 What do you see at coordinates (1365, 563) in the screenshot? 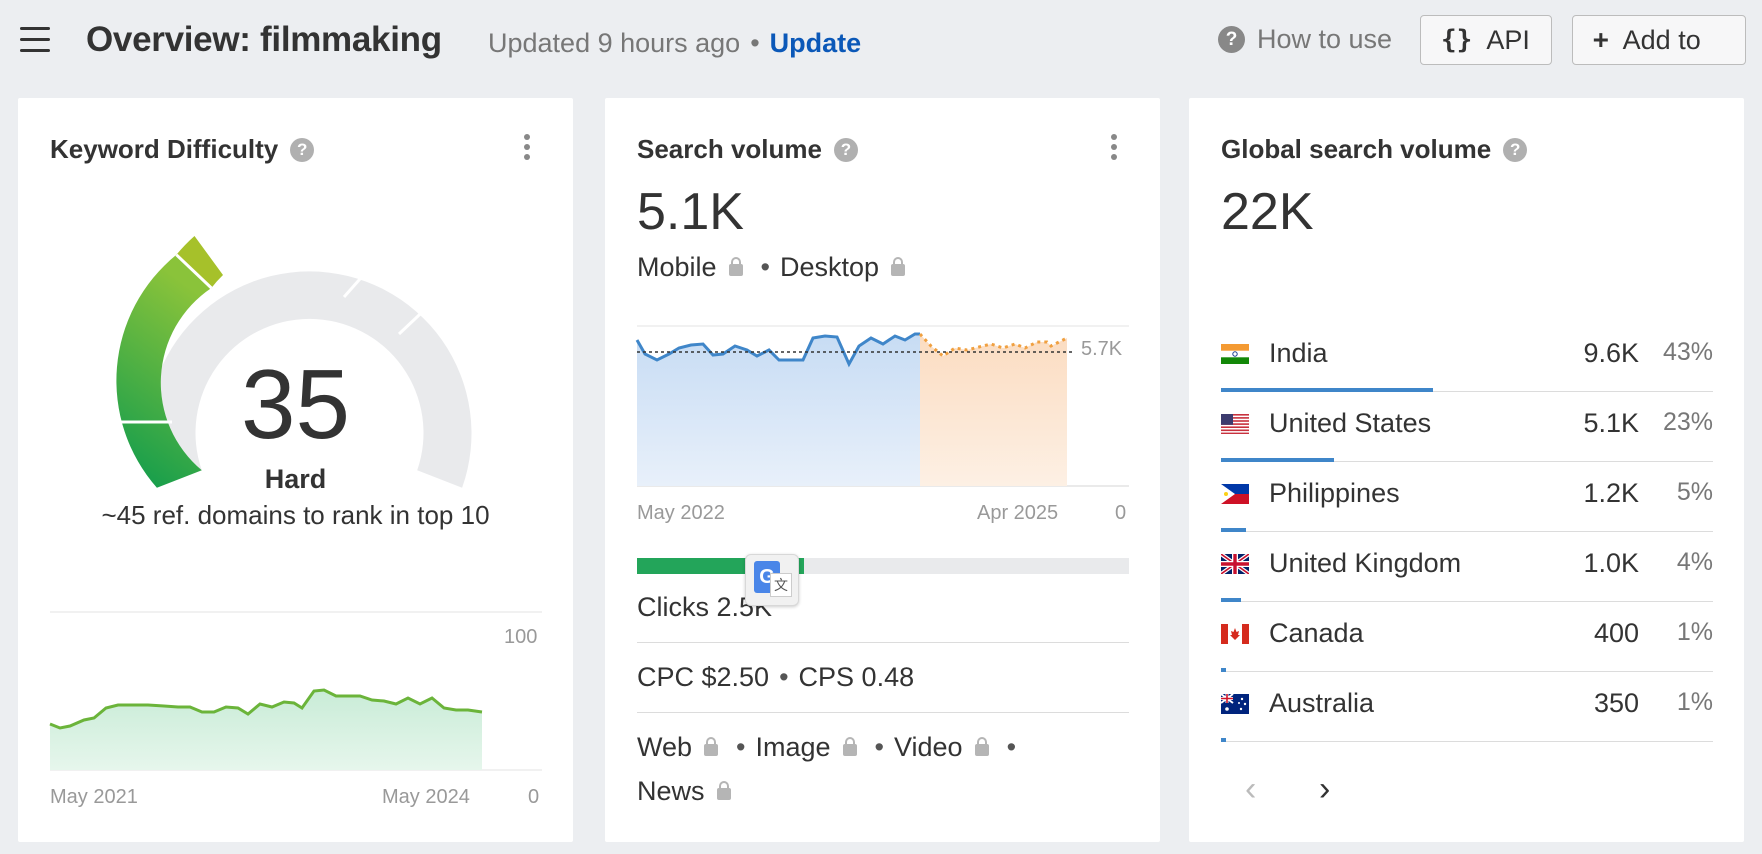
I see `country-name: United Kingdom` at bounding box center [1365, 563].